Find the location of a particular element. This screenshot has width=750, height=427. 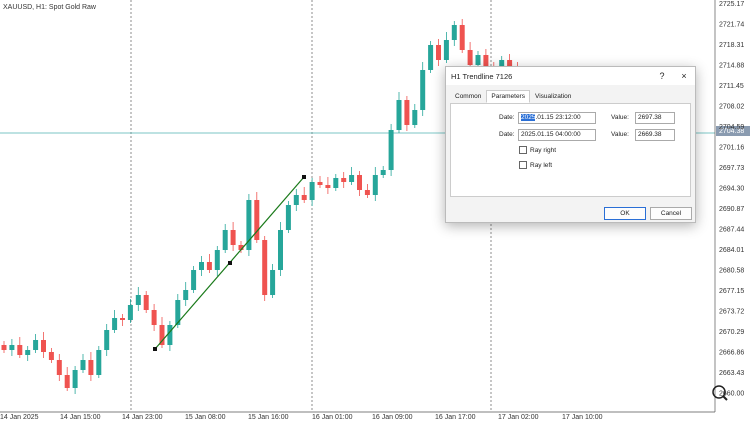

value: 2697.38 is located at coordinates (650, 117).